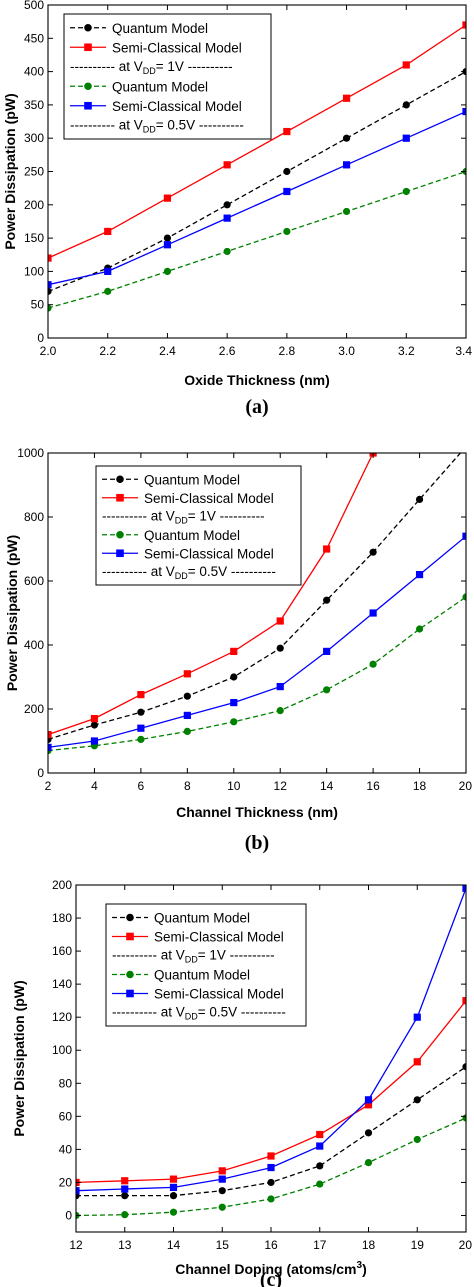 The height and width of the screenshot is (1287, 474). Describe the element at coordinates (34, 138) in the screenshot. I see `y-tick-label: 300` at that location.